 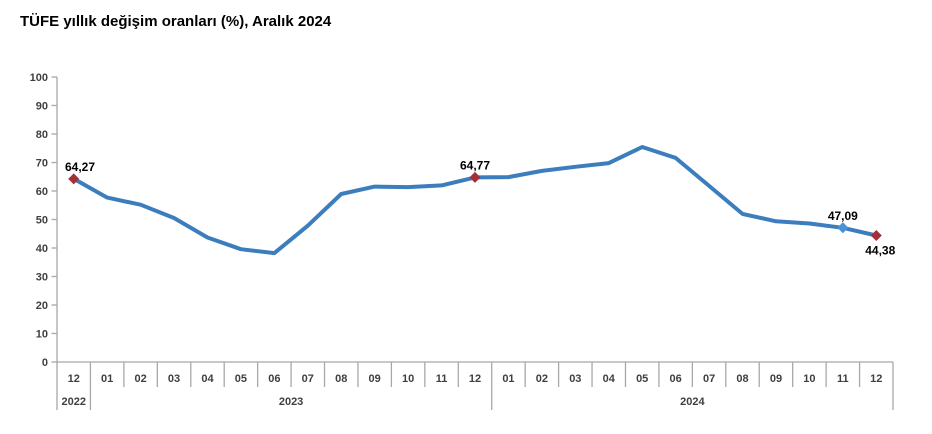 I want to click on y-tick-label: 0, so click(x=45, y=363).